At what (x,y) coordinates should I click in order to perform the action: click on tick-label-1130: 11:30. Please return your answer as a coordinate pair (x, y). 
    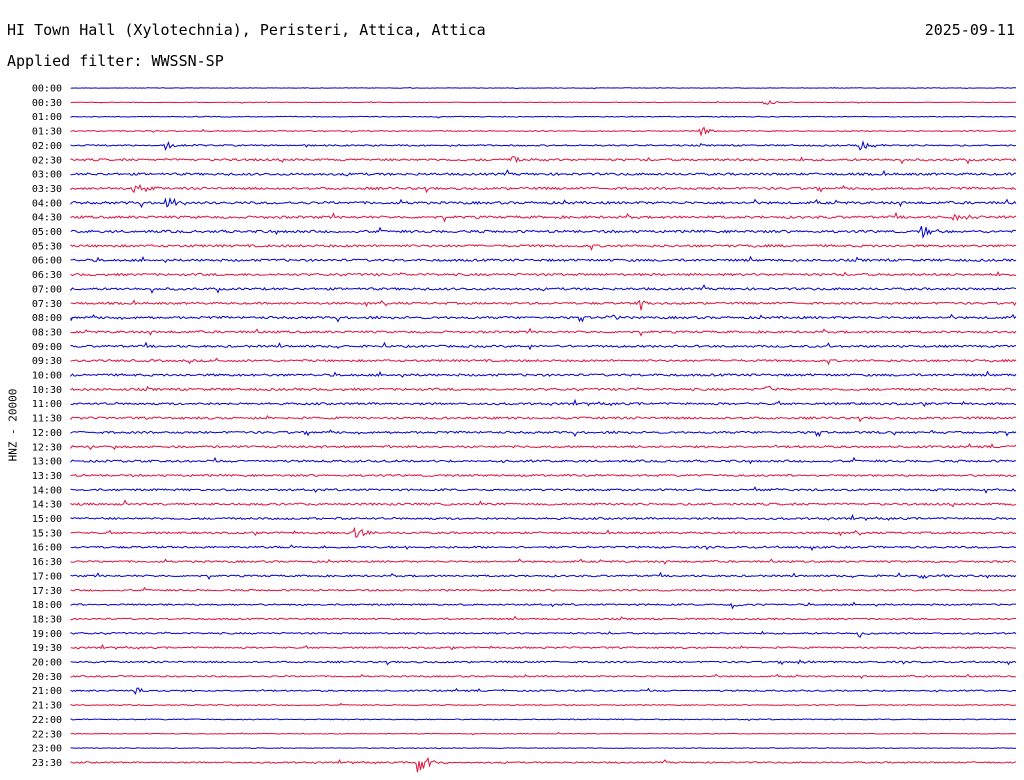
    Looking at the image, I should click on (47, 419).